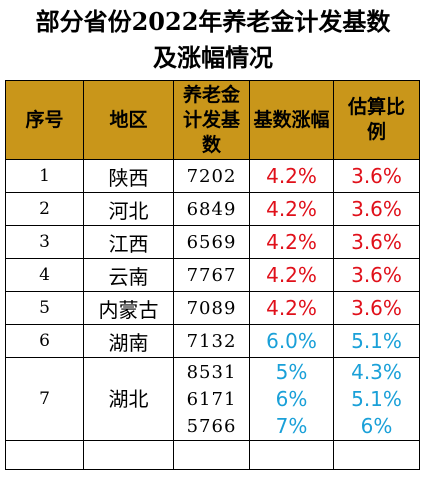 Image resolution: width=426 pixels, height=477 pixels. I want to click on cell-no: 2, so click(44, 209).